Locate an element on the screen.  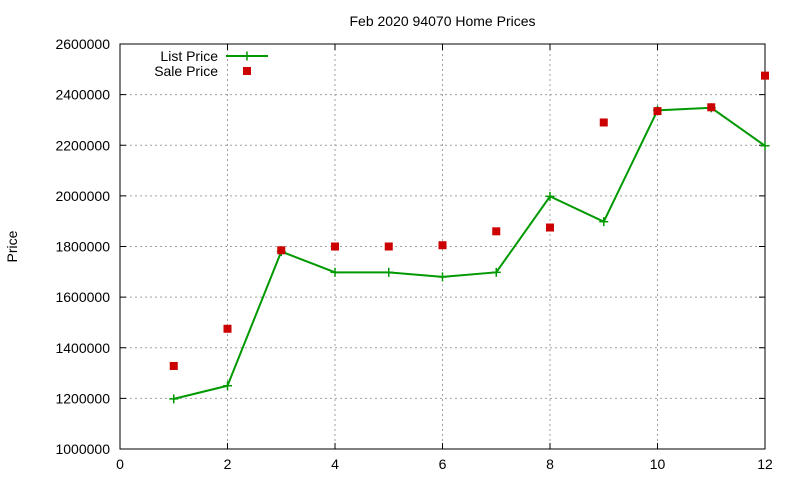
y-tick-label: 1400000 is located at coordinates (82, 348).